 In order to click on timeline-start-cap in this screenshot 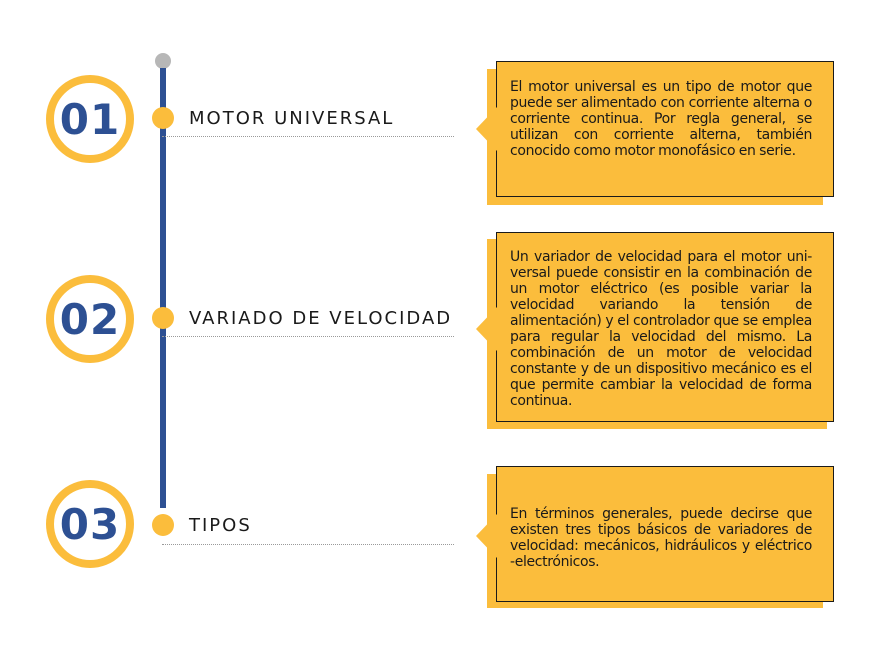, I will do `click(163, 61)`.